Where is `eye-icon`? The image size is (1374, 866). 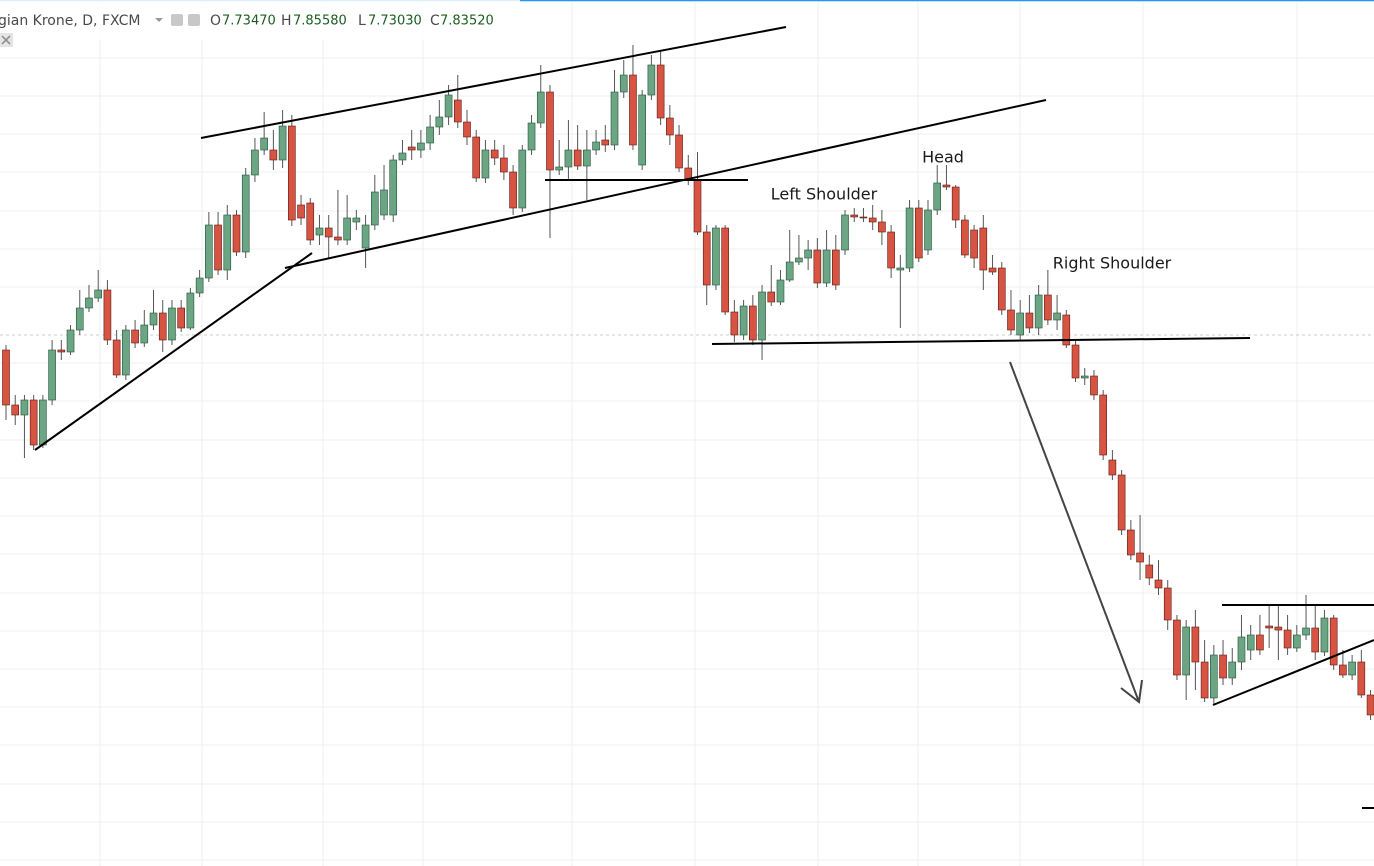 eye-icon is located at coordinates (177, 20).